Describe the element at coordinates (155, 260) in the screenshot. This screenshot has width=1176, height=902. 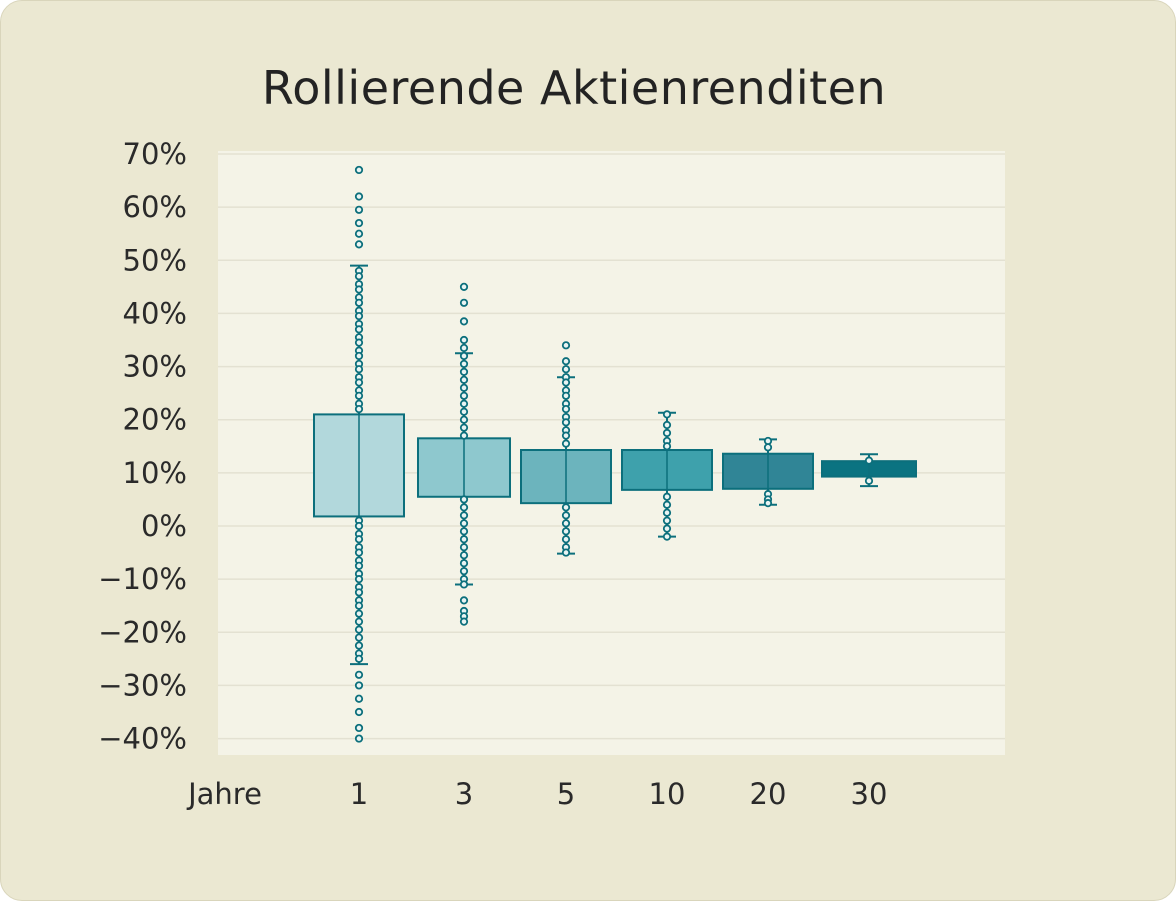
I see `y-tick-label: 50%` at that location.